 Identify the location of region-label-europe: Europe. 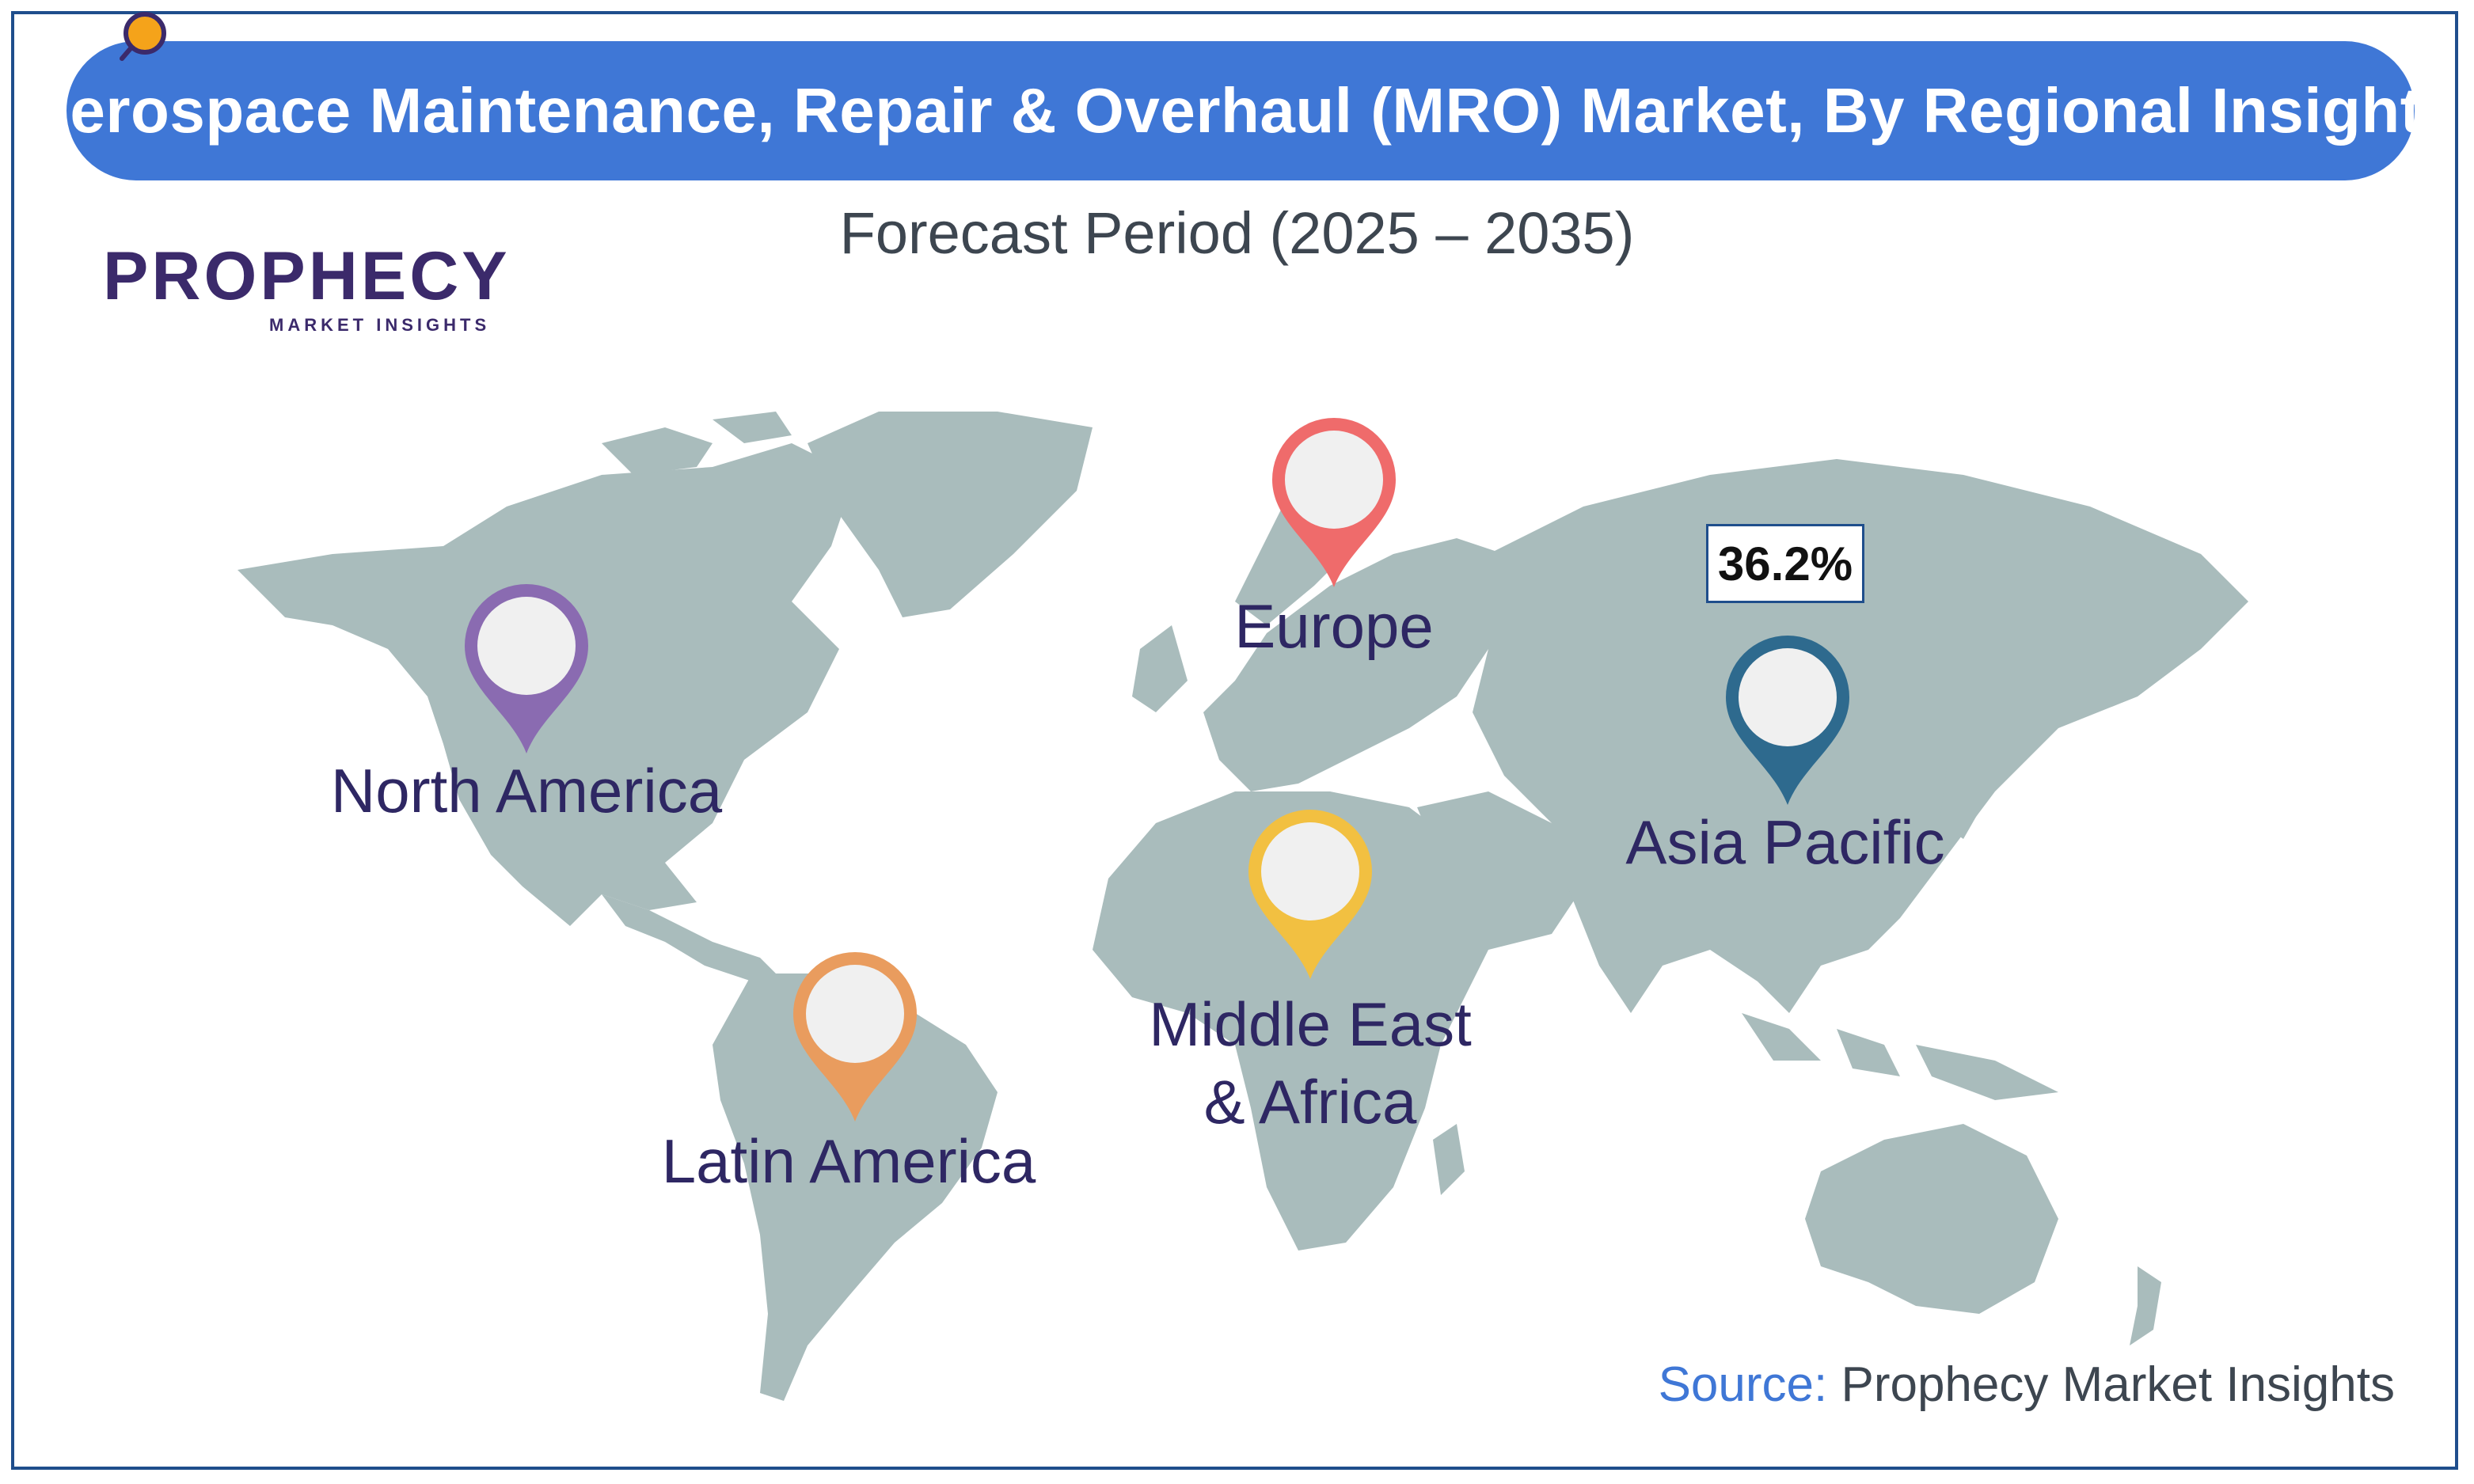
(1334, 626).